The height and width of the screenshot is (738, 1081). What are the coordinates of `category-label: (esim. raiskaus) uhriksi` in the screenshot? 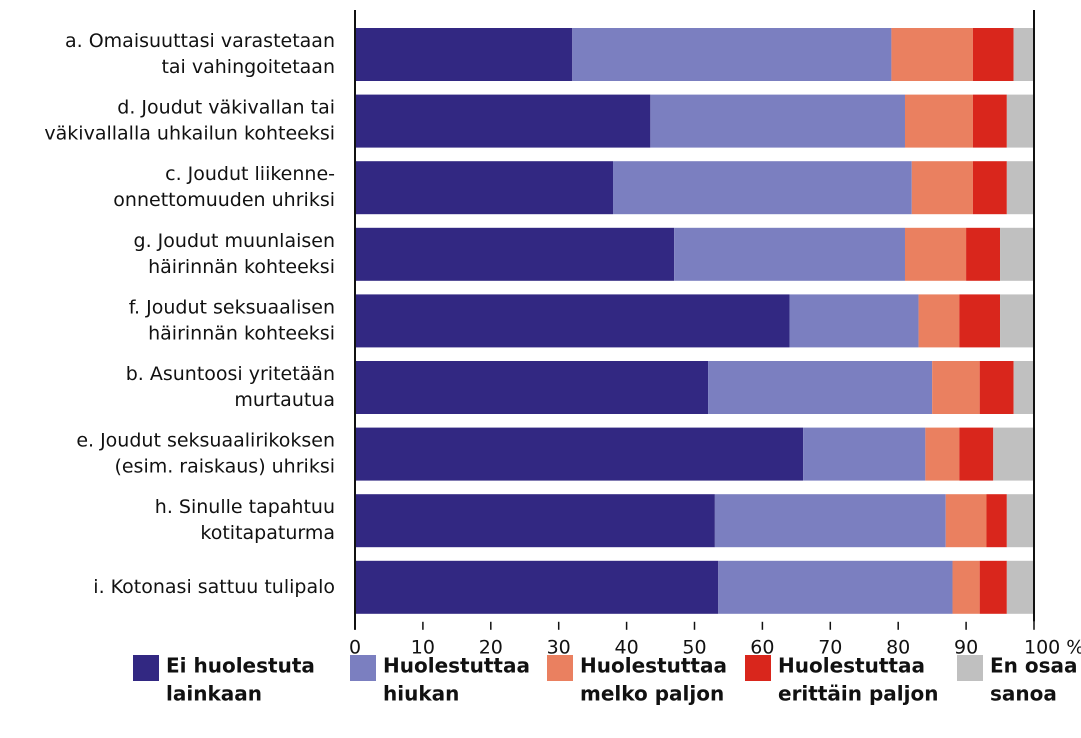 It's located at (224, 467).